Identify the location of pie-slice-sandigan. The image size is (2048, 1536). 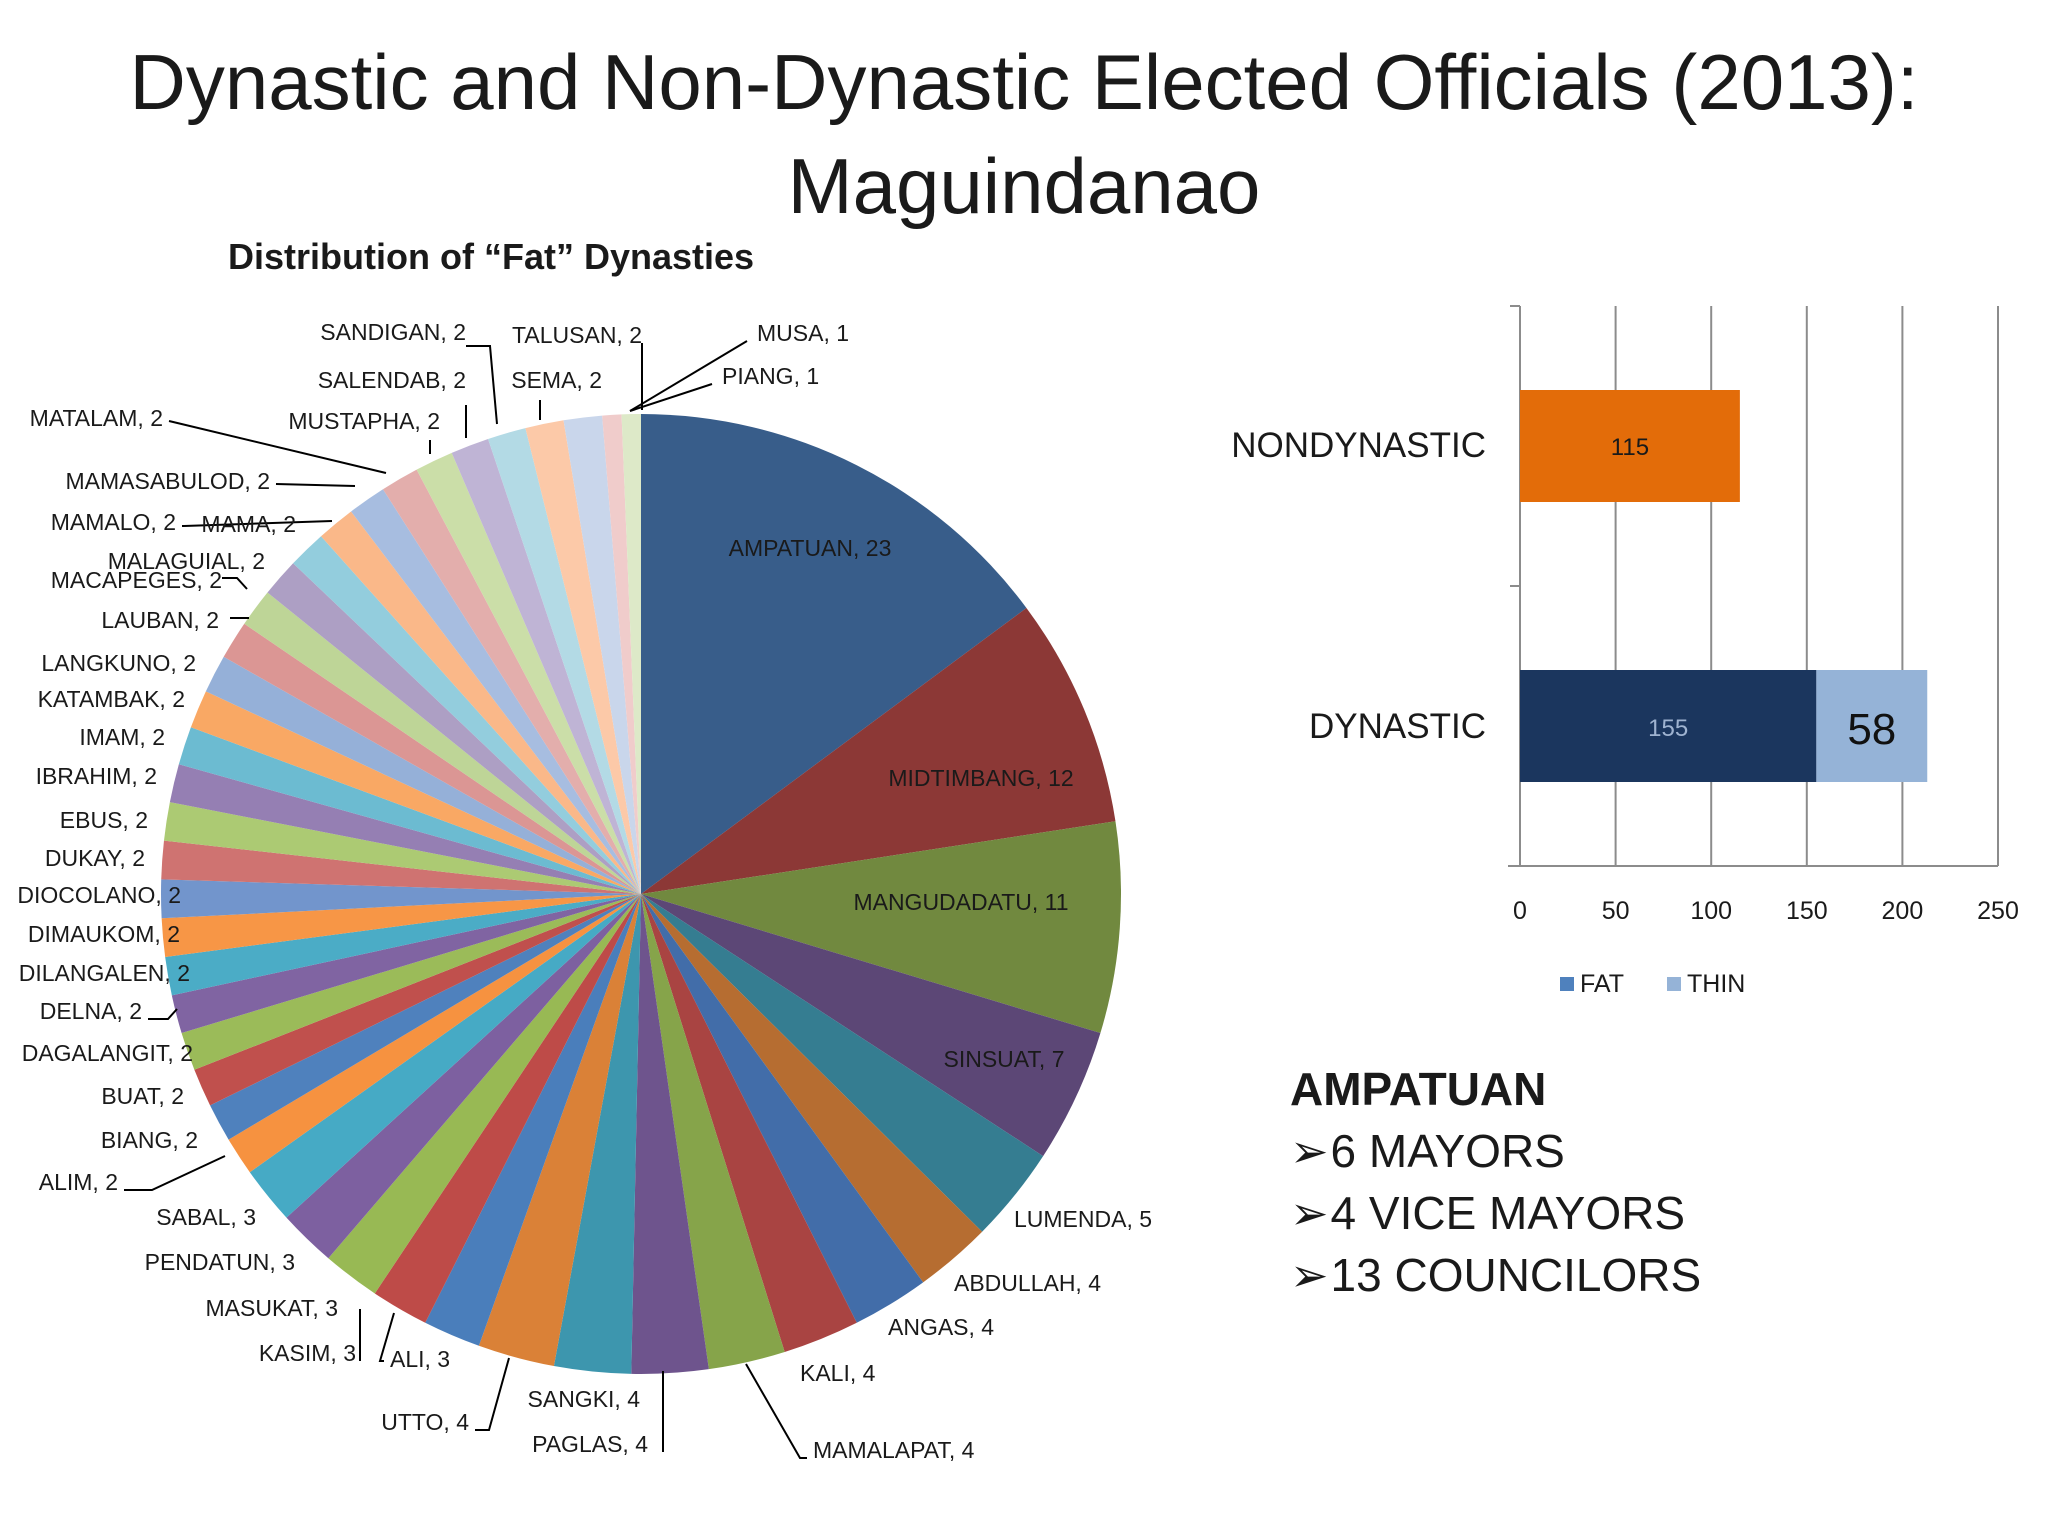
(564, 661).